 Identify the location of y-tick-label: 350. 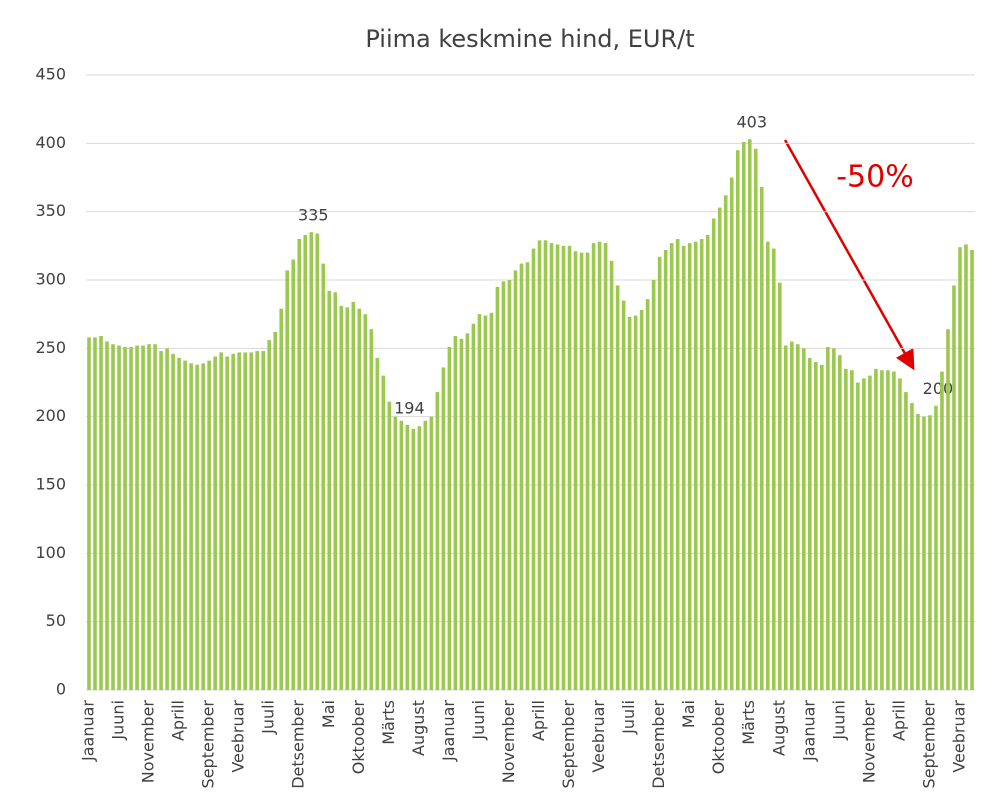
(50, 210).